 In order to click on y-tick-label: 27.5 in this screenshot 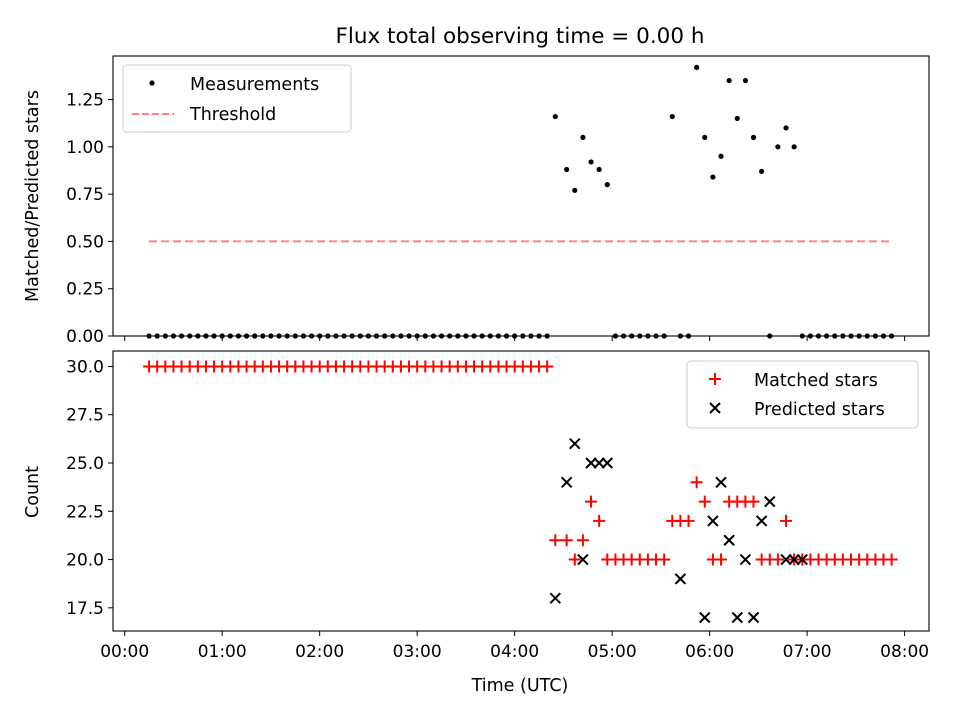, I will do `click(85, 416)`.